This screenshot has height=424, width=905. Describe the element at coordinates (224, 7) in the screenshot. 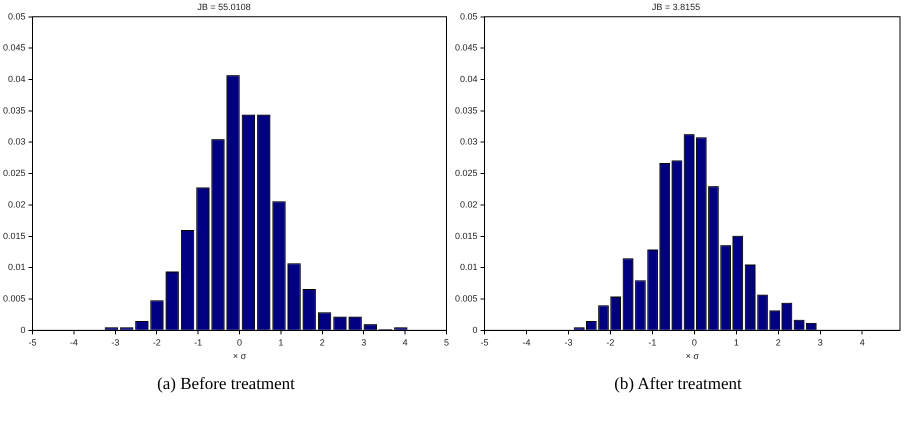

I see `chart-title: JB = 55.0108` at that location.